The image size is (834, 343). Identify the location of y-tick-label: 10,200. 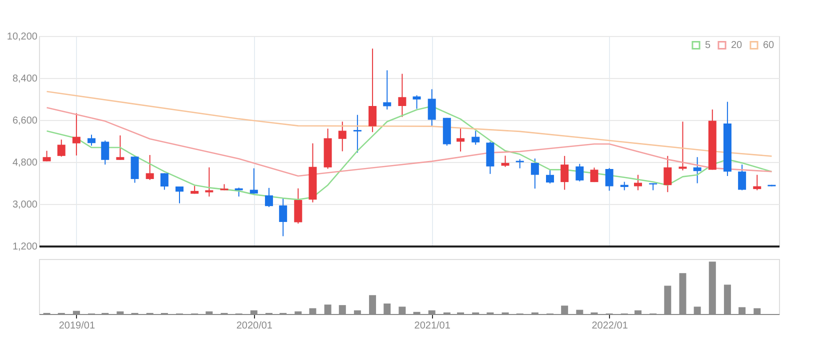
(22, 37).